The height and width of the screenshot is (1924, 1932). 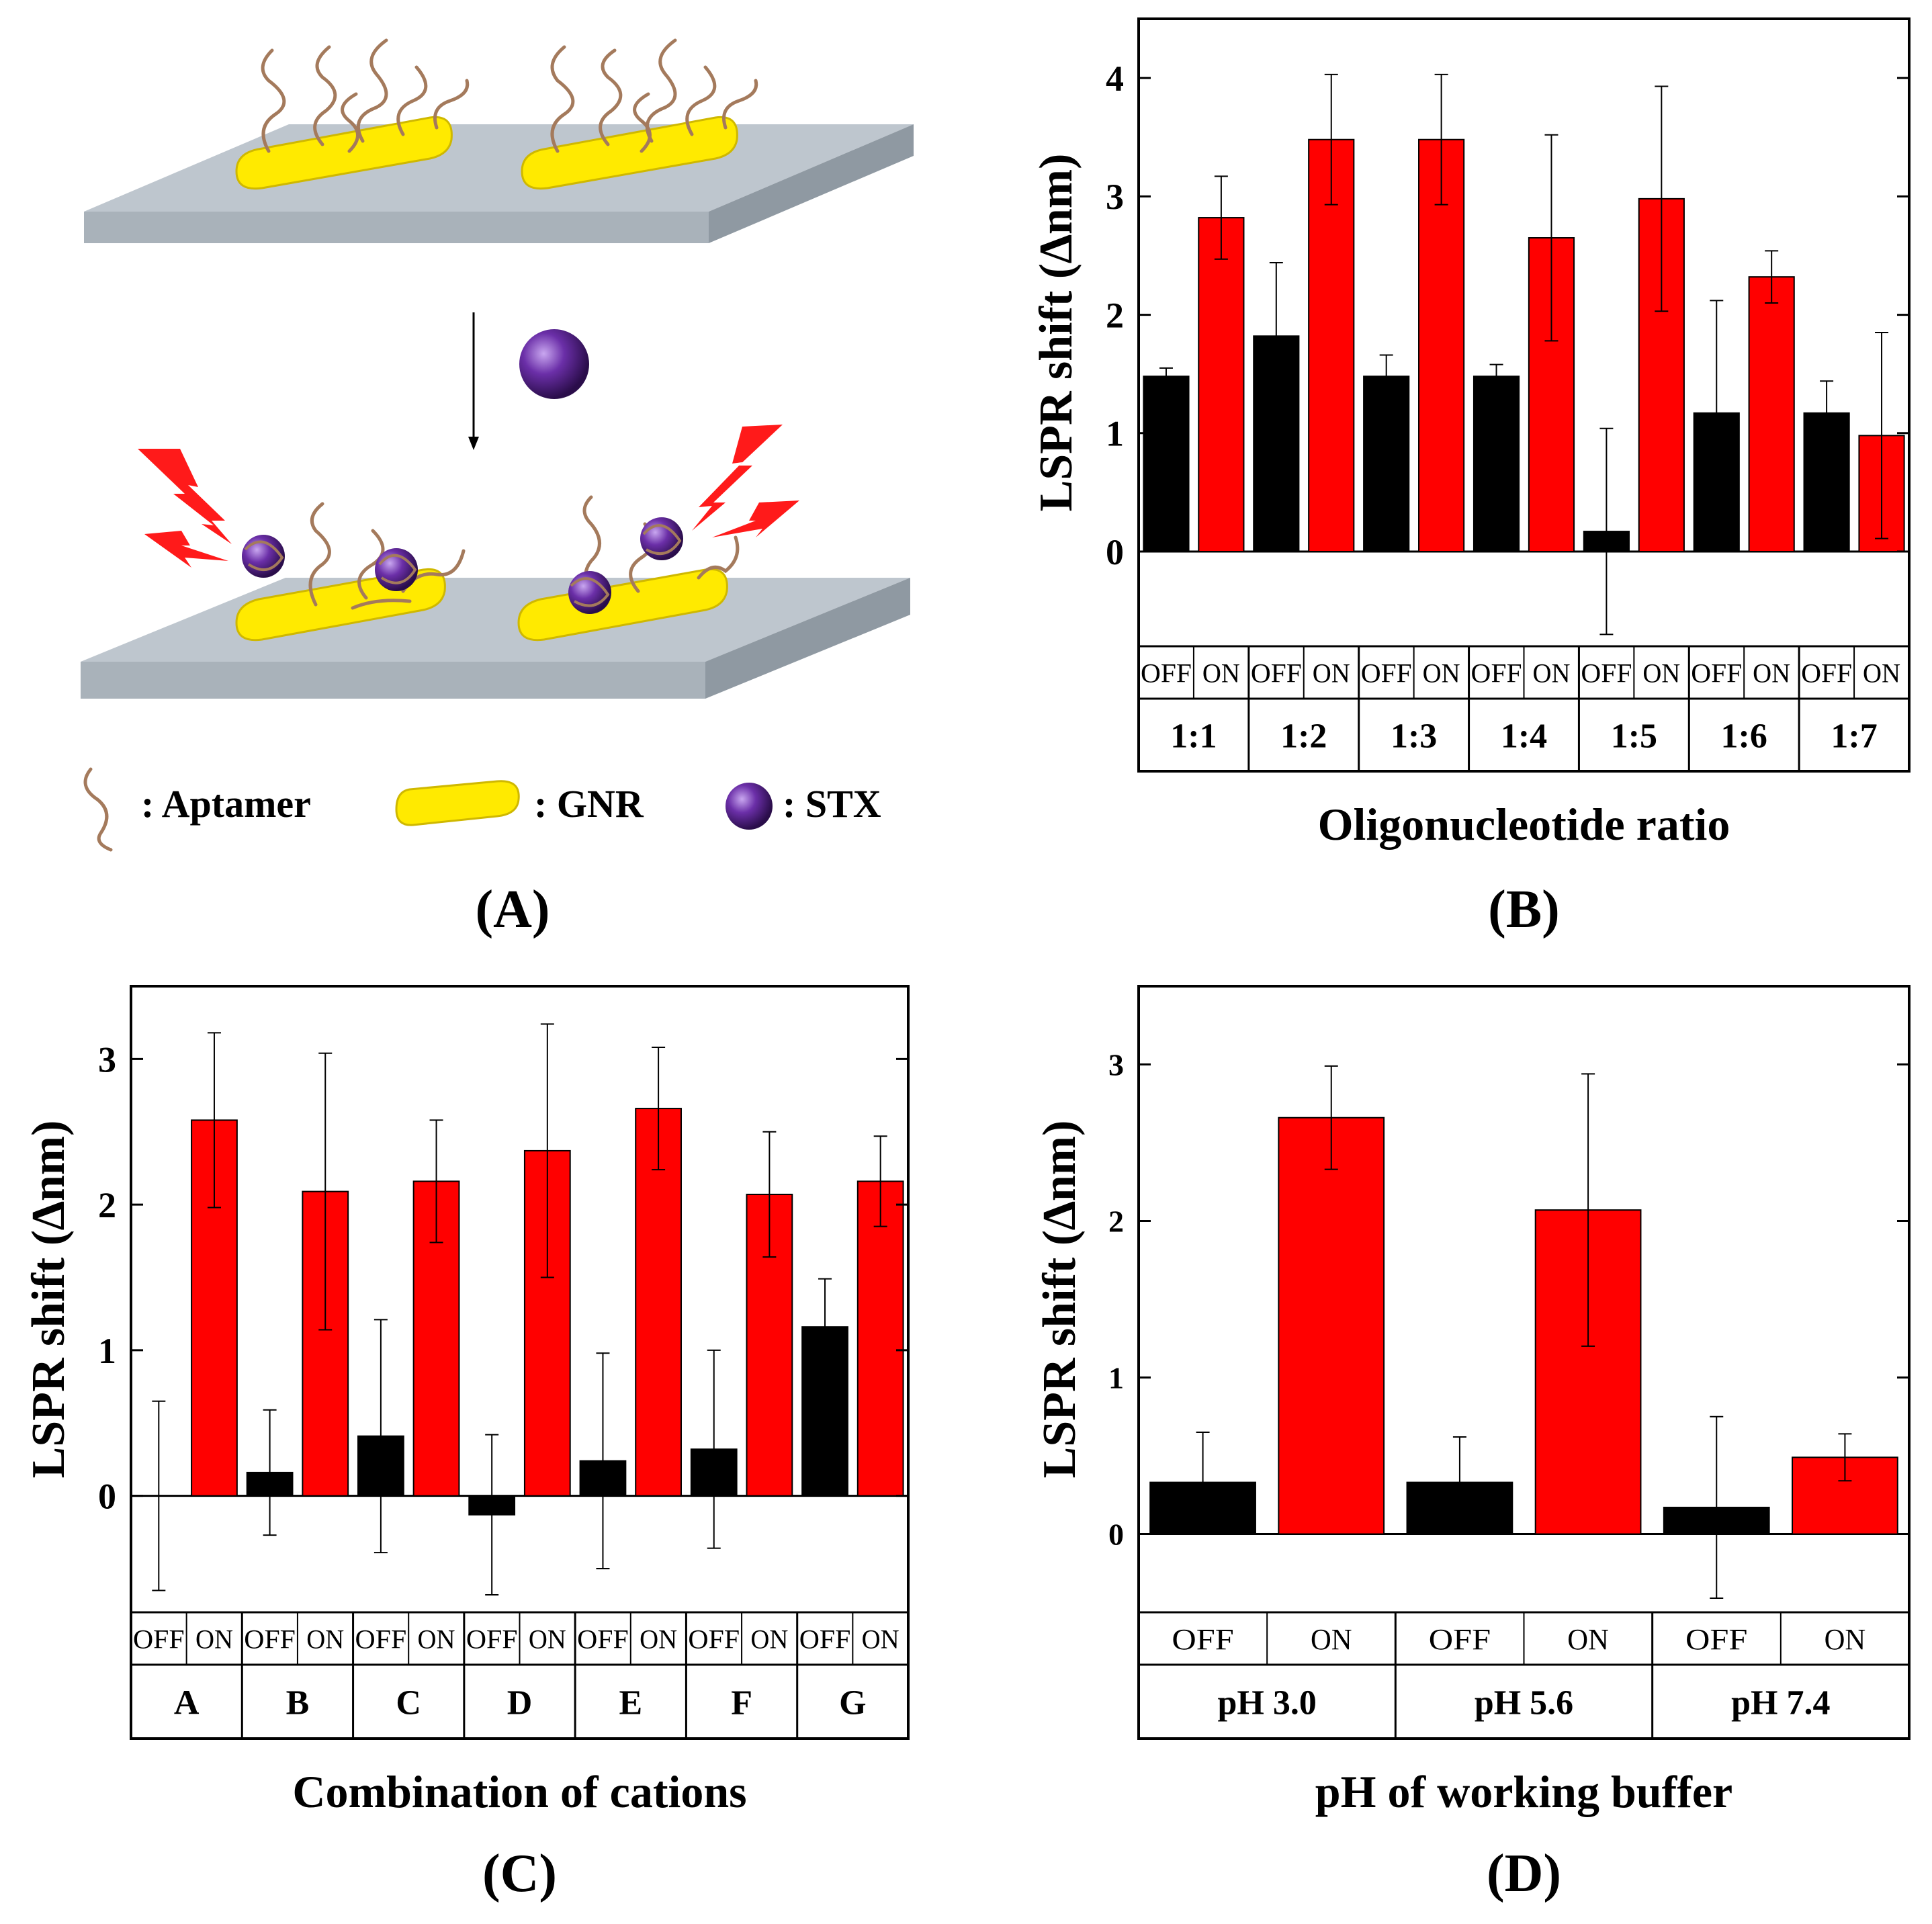 What do you see at coordinates (852, 1703) in the screenshot?
I see `category-label: G` at bounding box center [852, 1703].